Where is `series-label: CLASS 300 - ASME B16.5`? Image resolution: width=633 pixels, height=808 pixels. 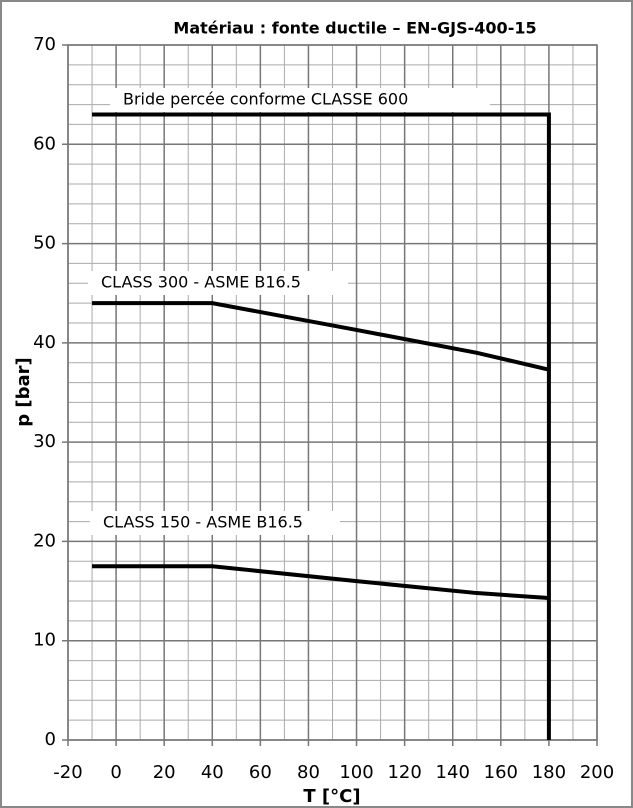
series-label: CLASS 300 - ASME B16.5 is located at coordinates (201, 282).